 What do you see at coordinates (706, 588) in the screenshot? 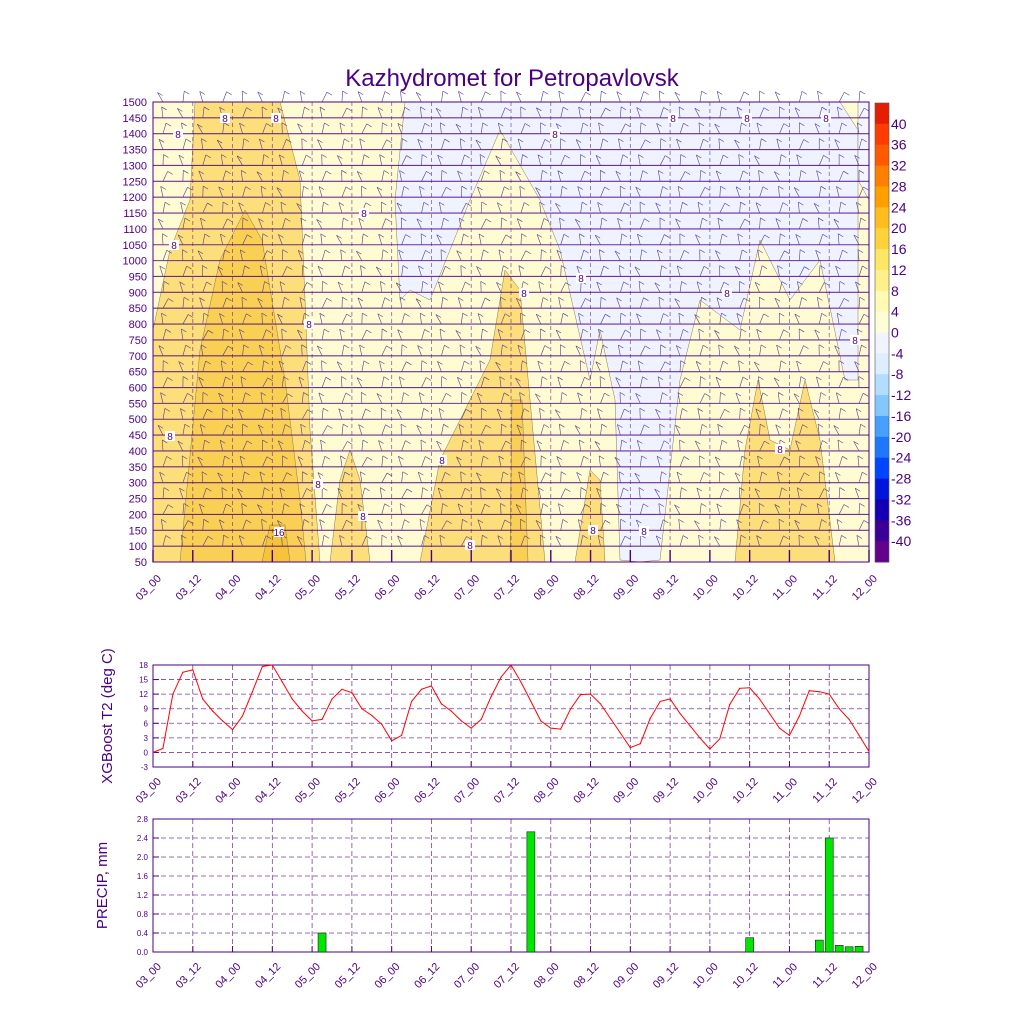
I see `x-tick-label: 10_00` at bounding box center [706, 588].